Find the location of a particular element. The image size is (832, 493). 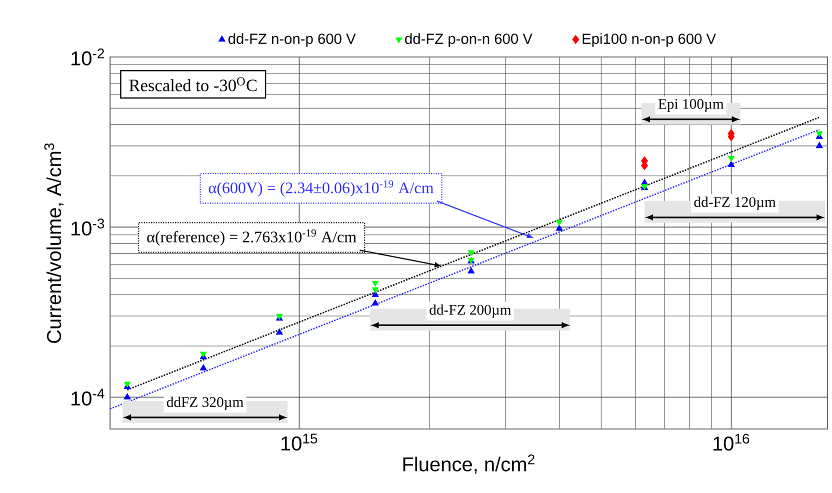

band-label: dd-FZ 200µm is located at coordinates (471, 311).